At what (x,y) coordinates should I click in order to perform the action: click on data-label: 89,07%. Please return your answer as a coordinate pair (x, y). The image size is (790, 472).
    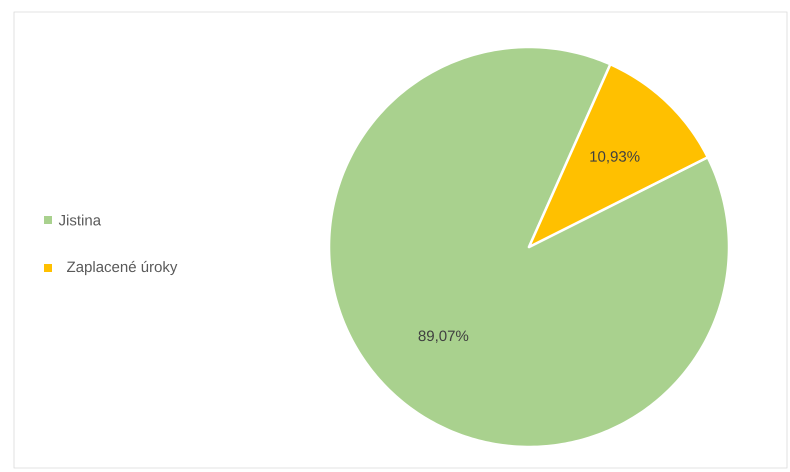
    Looking at the image, I should click on (443, 336).